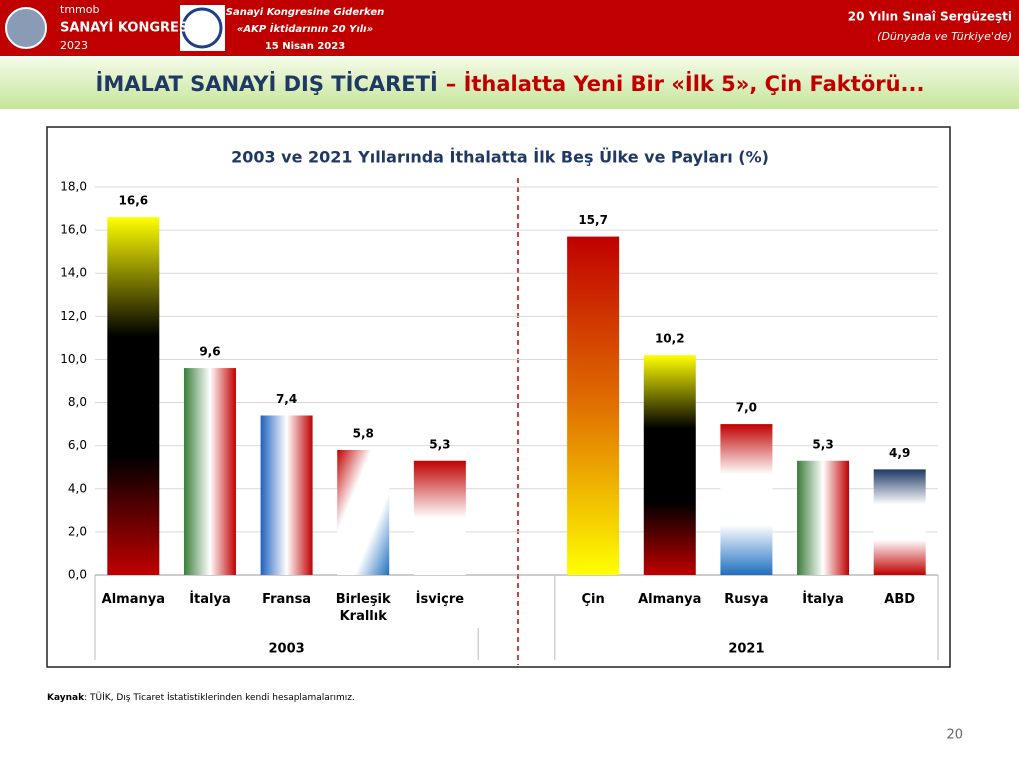 This screenshot has width=1019, height=769. What do you see at coordinates (363, 433) in the screenshot?
I see `data-label: 5,8` at bounding box center [363, 433].